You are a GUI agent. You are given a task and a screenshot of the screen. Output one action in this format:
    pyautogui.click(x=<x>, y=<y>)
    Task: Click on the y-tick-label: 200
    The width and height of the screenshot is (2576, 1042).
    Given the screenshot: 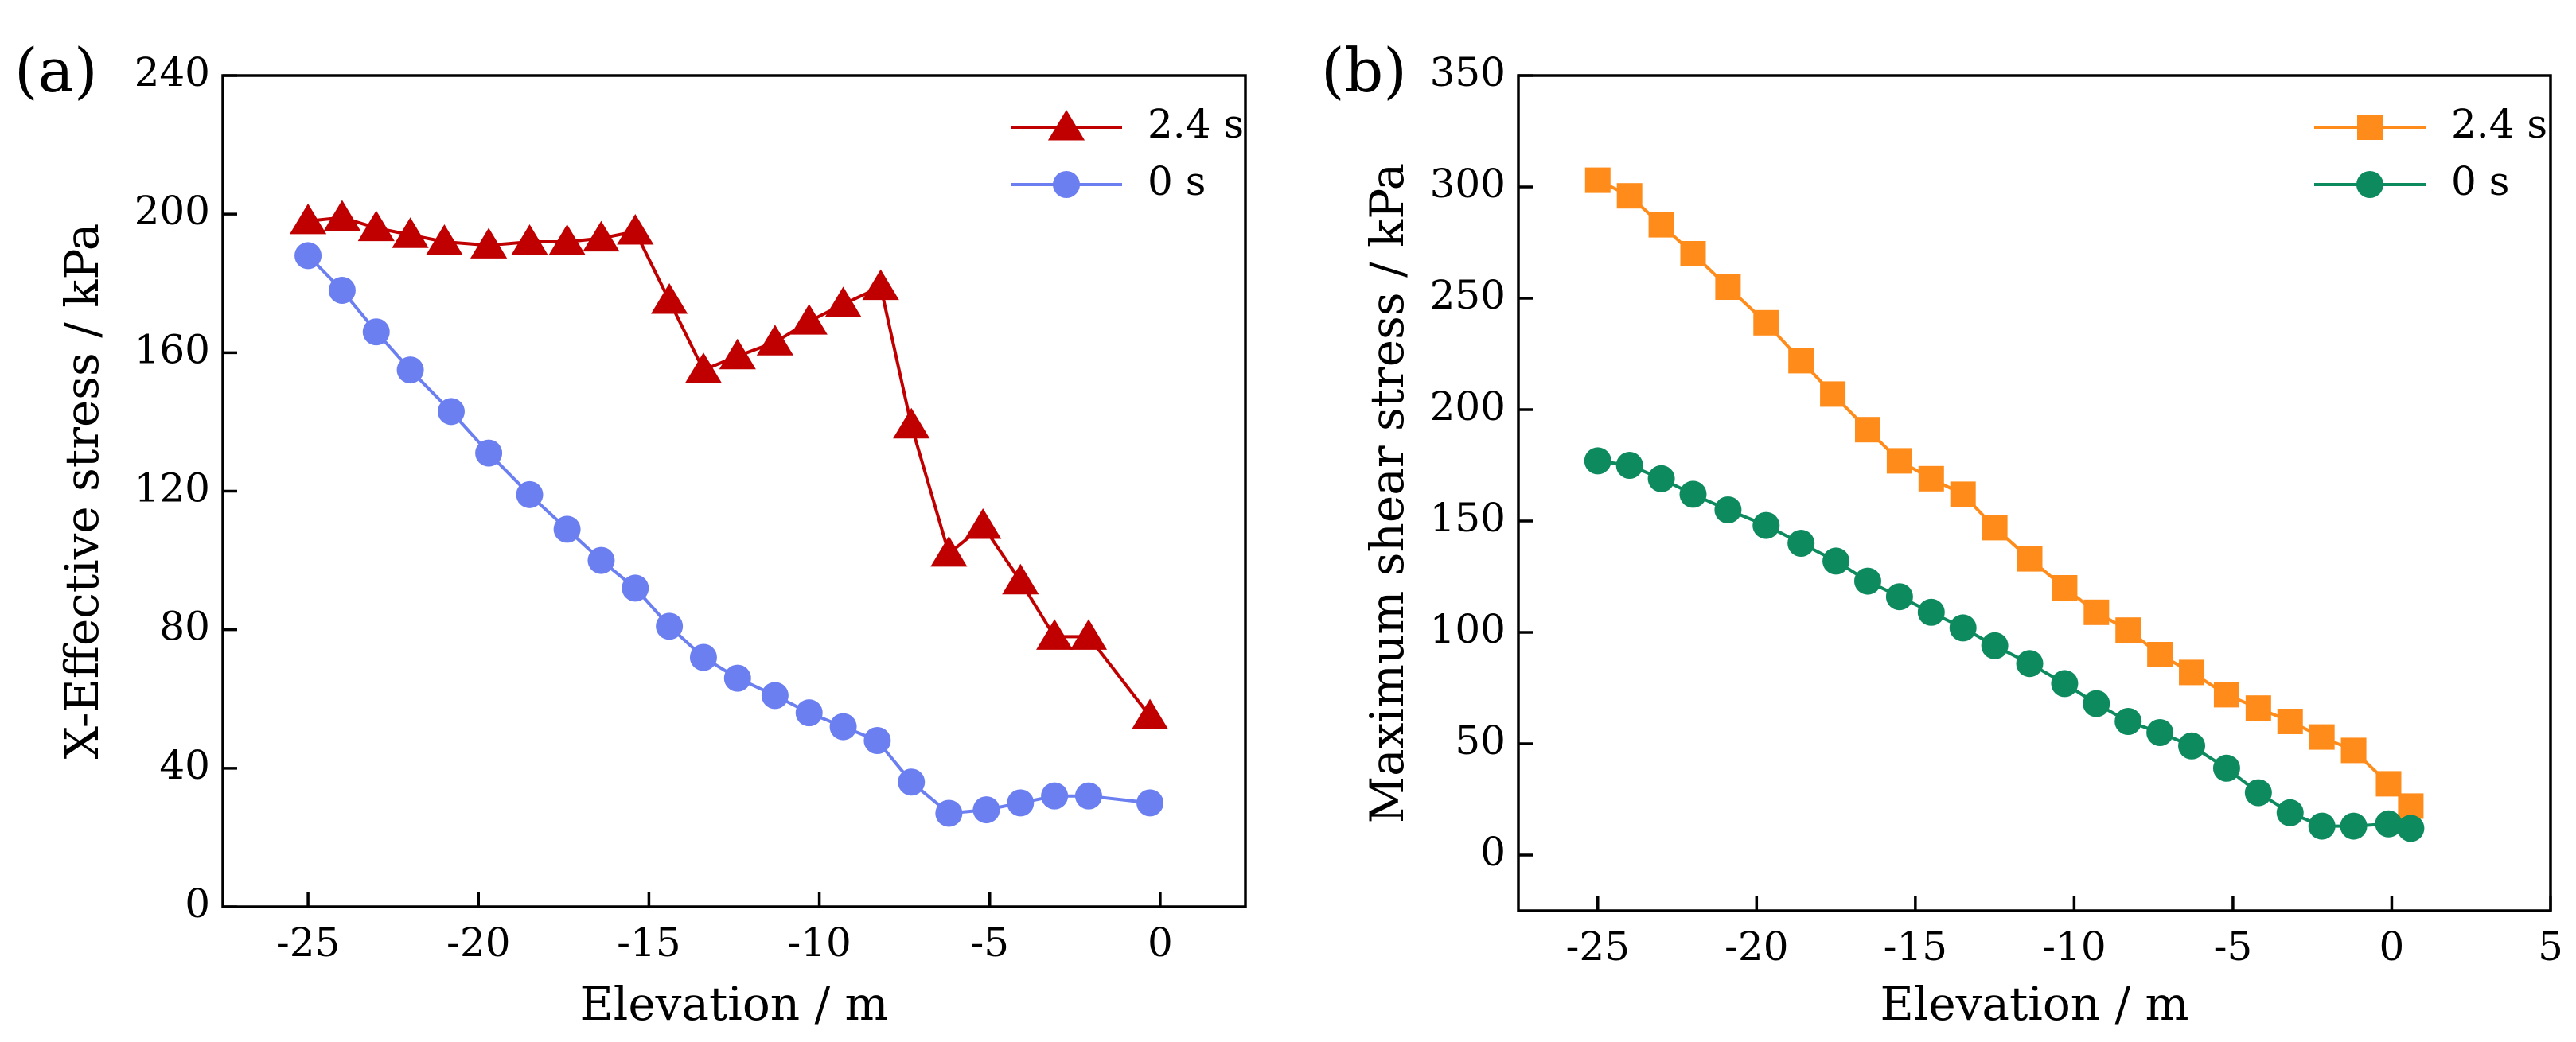 What is the action you would take?
    pyautogui.click(x=1468, y=406)
    